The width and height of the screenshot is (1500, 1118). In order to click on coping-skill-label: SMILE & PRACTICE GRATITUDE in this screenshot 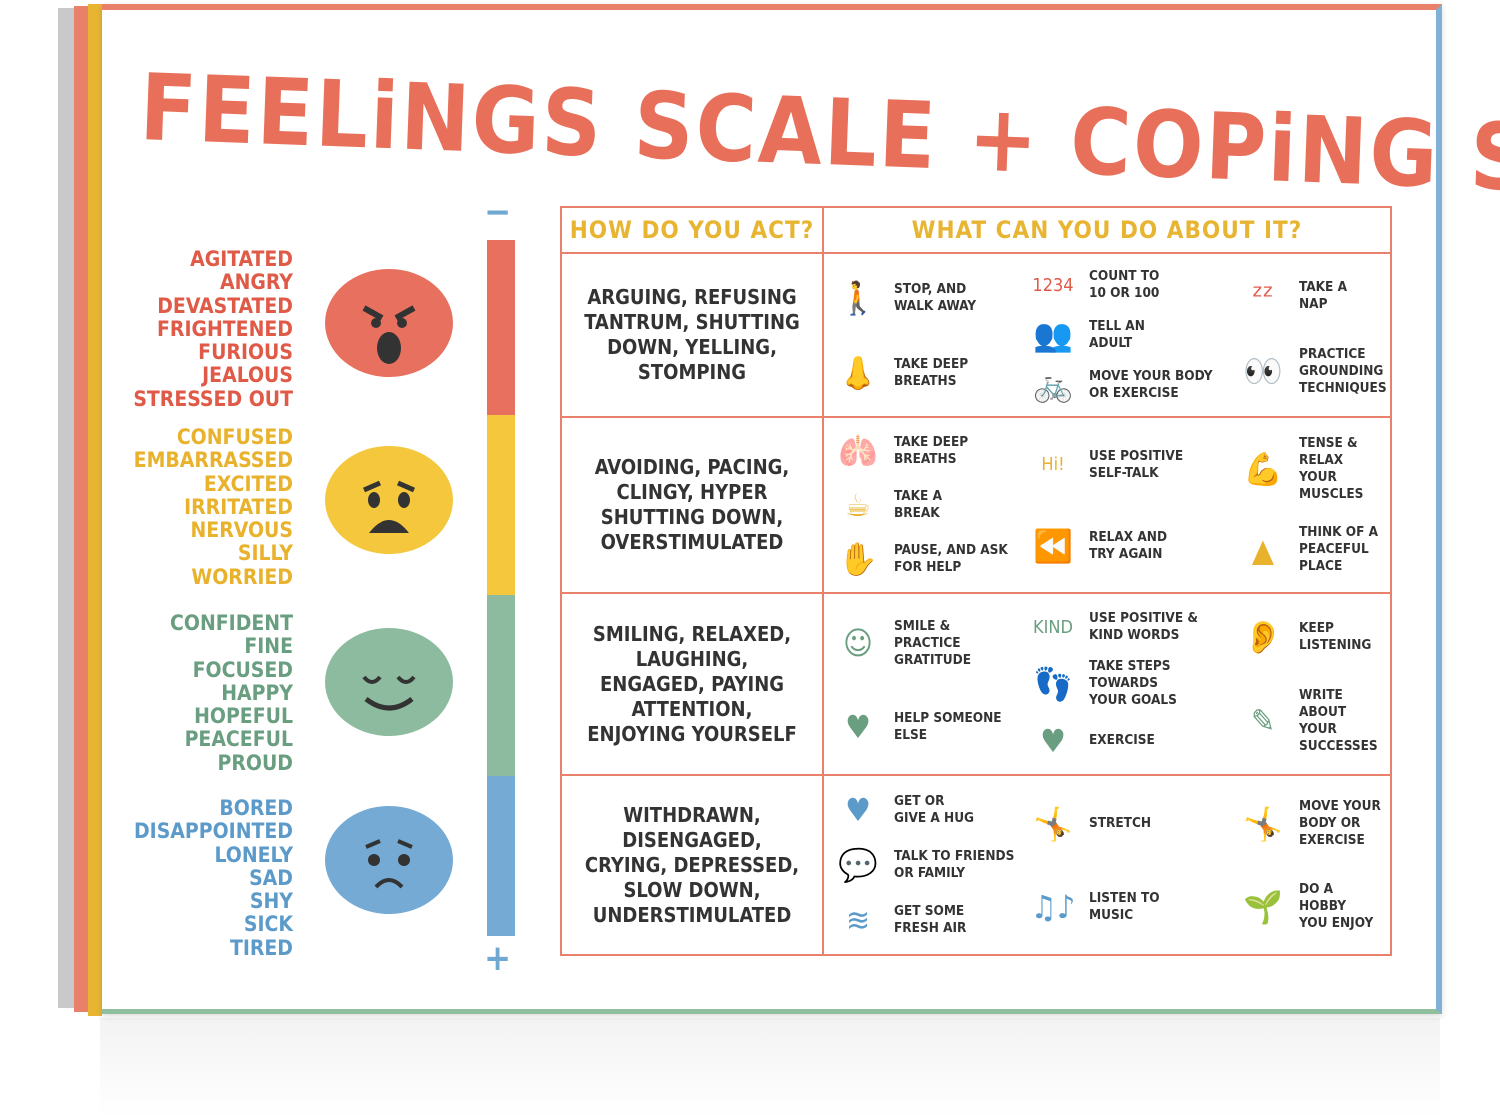, I will do `click(933, 642)`.